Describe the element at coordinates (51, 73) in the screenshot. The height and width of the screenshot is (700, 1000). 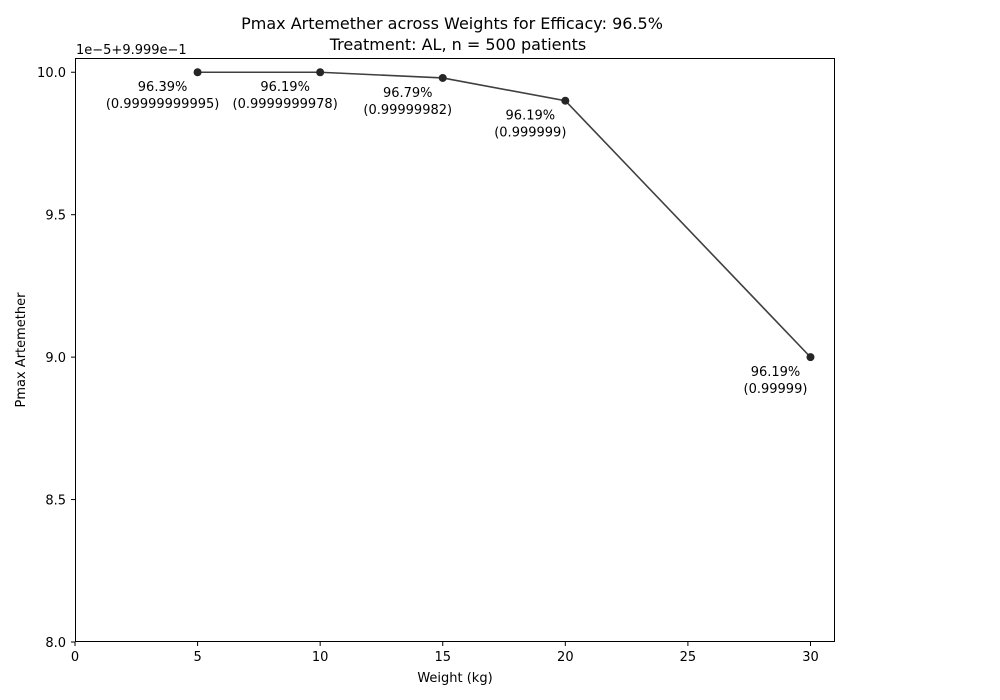
I see `y-tick-label: 10.0` at that location.